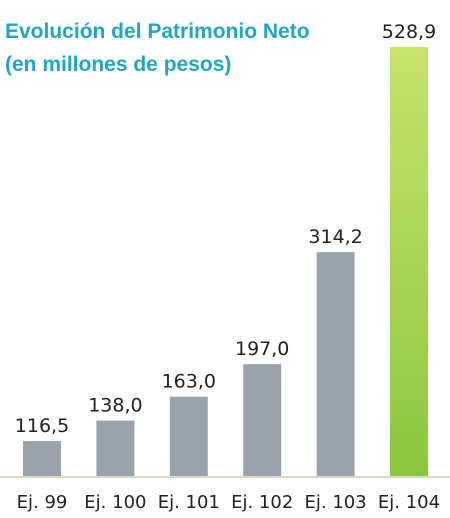 The width and height of the screenshot is (450, 518). Describe the element at coordinates (189, 502) in the screenshot. I see `x-tick-label: Ej. 101` at that location.